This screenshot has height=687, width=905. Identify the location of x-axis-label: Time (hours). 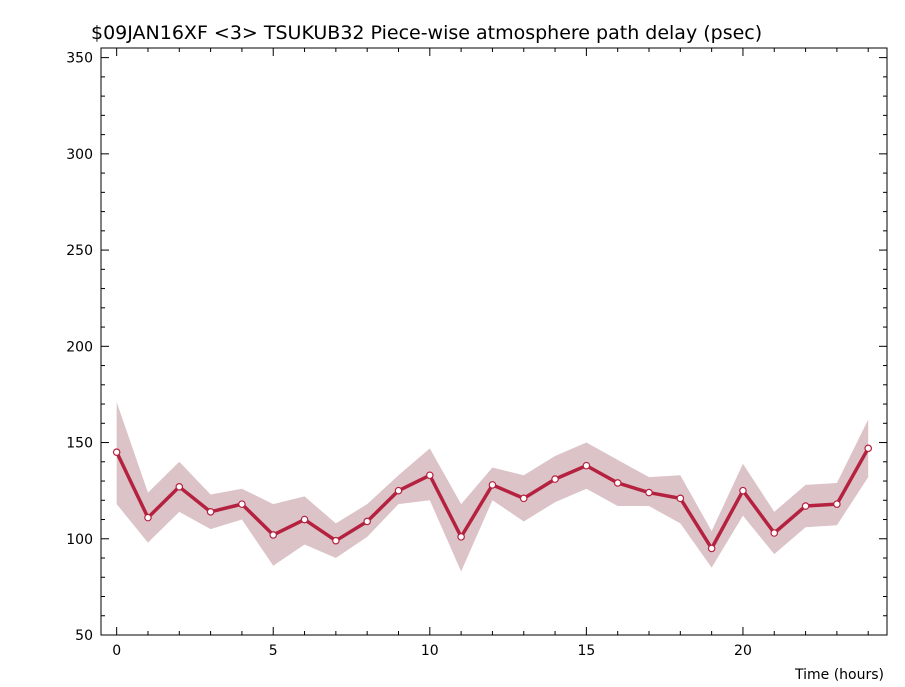
(839, 675).